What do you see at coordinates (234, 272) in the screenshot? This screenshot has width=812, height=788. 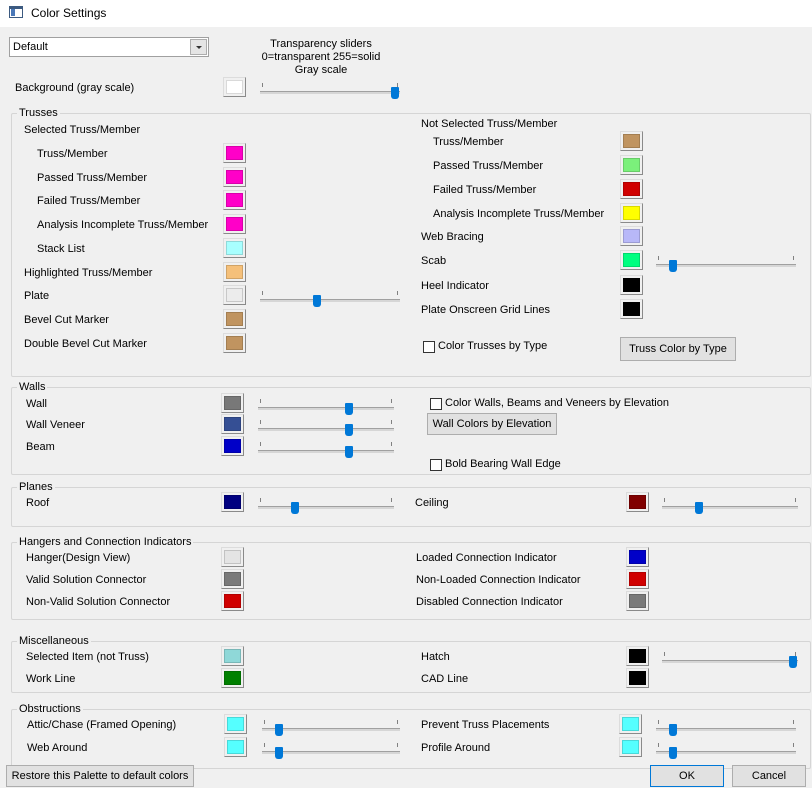 I see `highlighted-color-swatch` at bounding box center [234, 272].